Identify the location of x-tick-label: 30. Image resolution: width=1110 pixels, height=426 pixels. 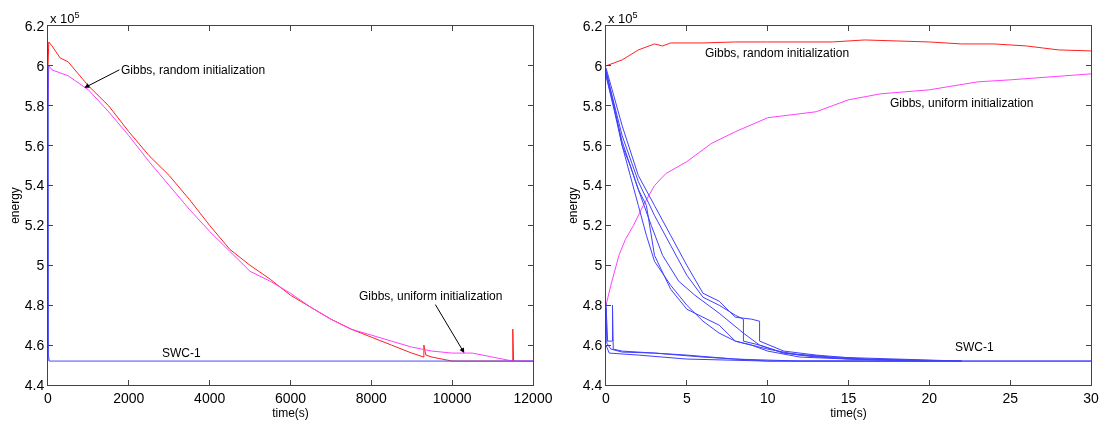
(1091, 397).